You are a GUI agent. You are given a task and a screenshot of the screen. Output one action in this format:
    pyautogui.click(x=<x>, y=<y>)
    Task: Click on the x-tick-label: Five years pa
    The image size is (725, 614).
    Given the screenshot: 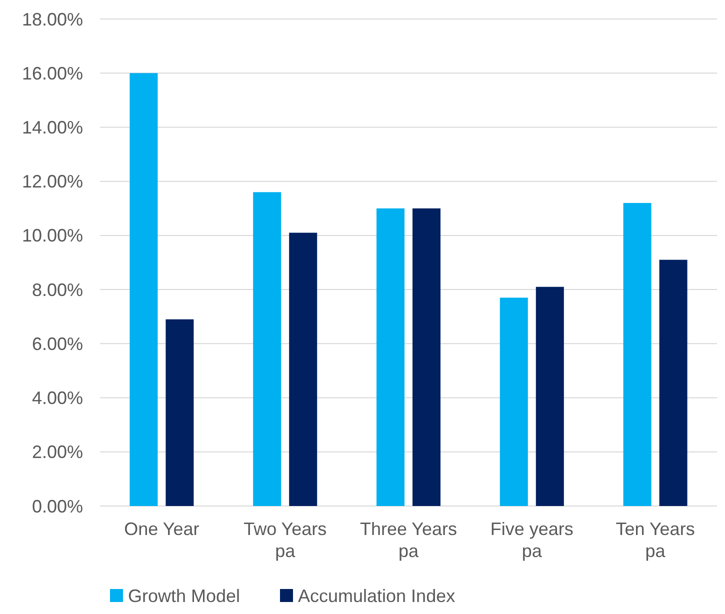 What is the action you would take?
    pyautogui.click(x=532, y=540)
    